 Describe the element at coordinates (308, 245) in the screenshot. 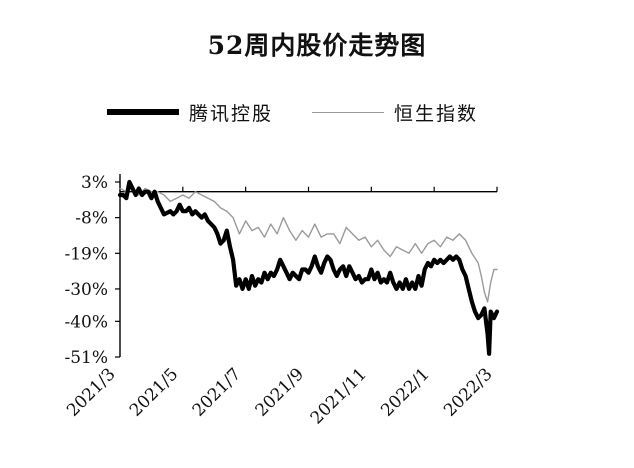

I see `series-line-hsi` at that location.